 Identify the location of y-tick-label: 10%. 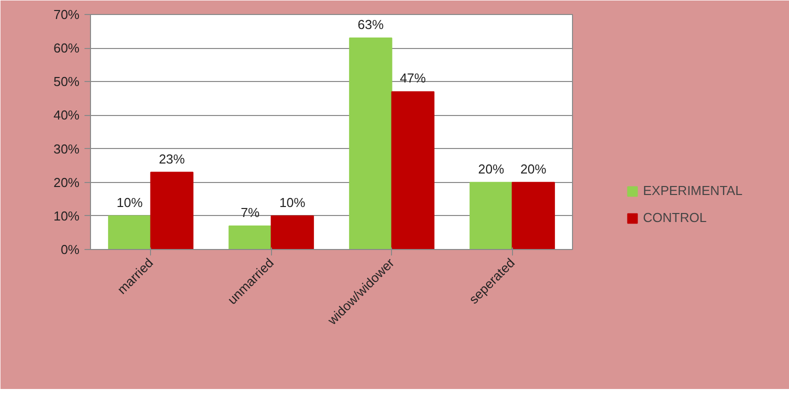
(66, 216).